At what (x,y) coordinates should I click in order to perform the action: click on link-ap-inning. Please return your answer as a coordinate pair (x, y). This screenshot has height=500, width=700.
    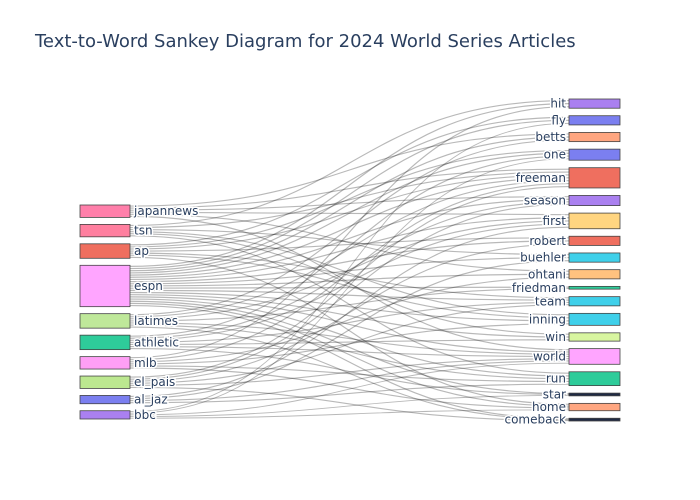
    Looking at the image, I should click on (349, 286).